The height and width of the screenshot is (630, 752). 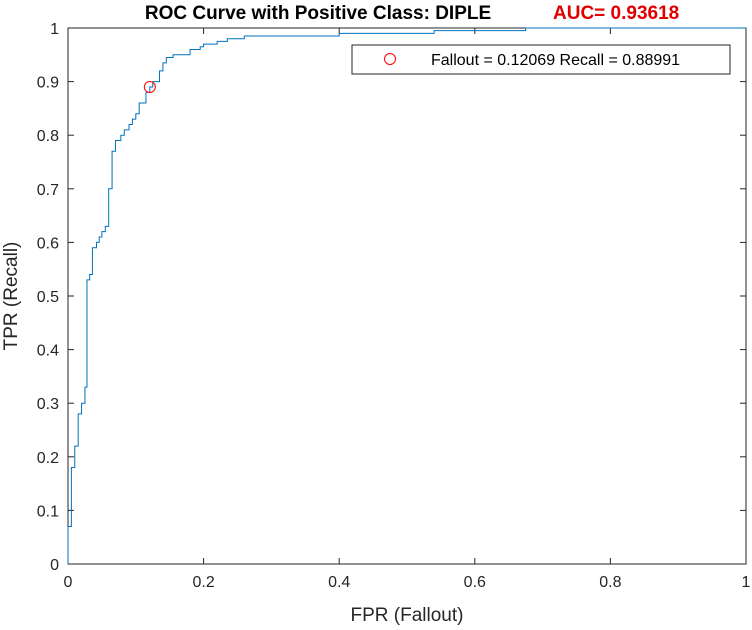 What do you see at coordinates (48, 511) in the screenshot?
I see `y-tick-label: 0.1` at bounding box center [48, 511].